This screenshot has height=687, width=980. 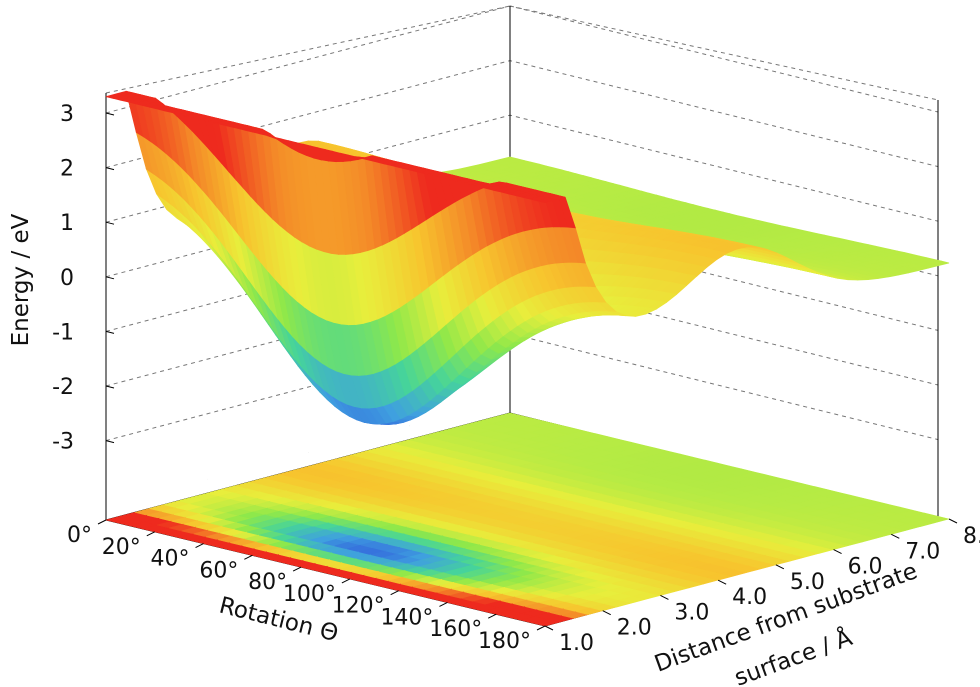 I want to click on x-tick-label: 160°, so click(x=455, y=629).